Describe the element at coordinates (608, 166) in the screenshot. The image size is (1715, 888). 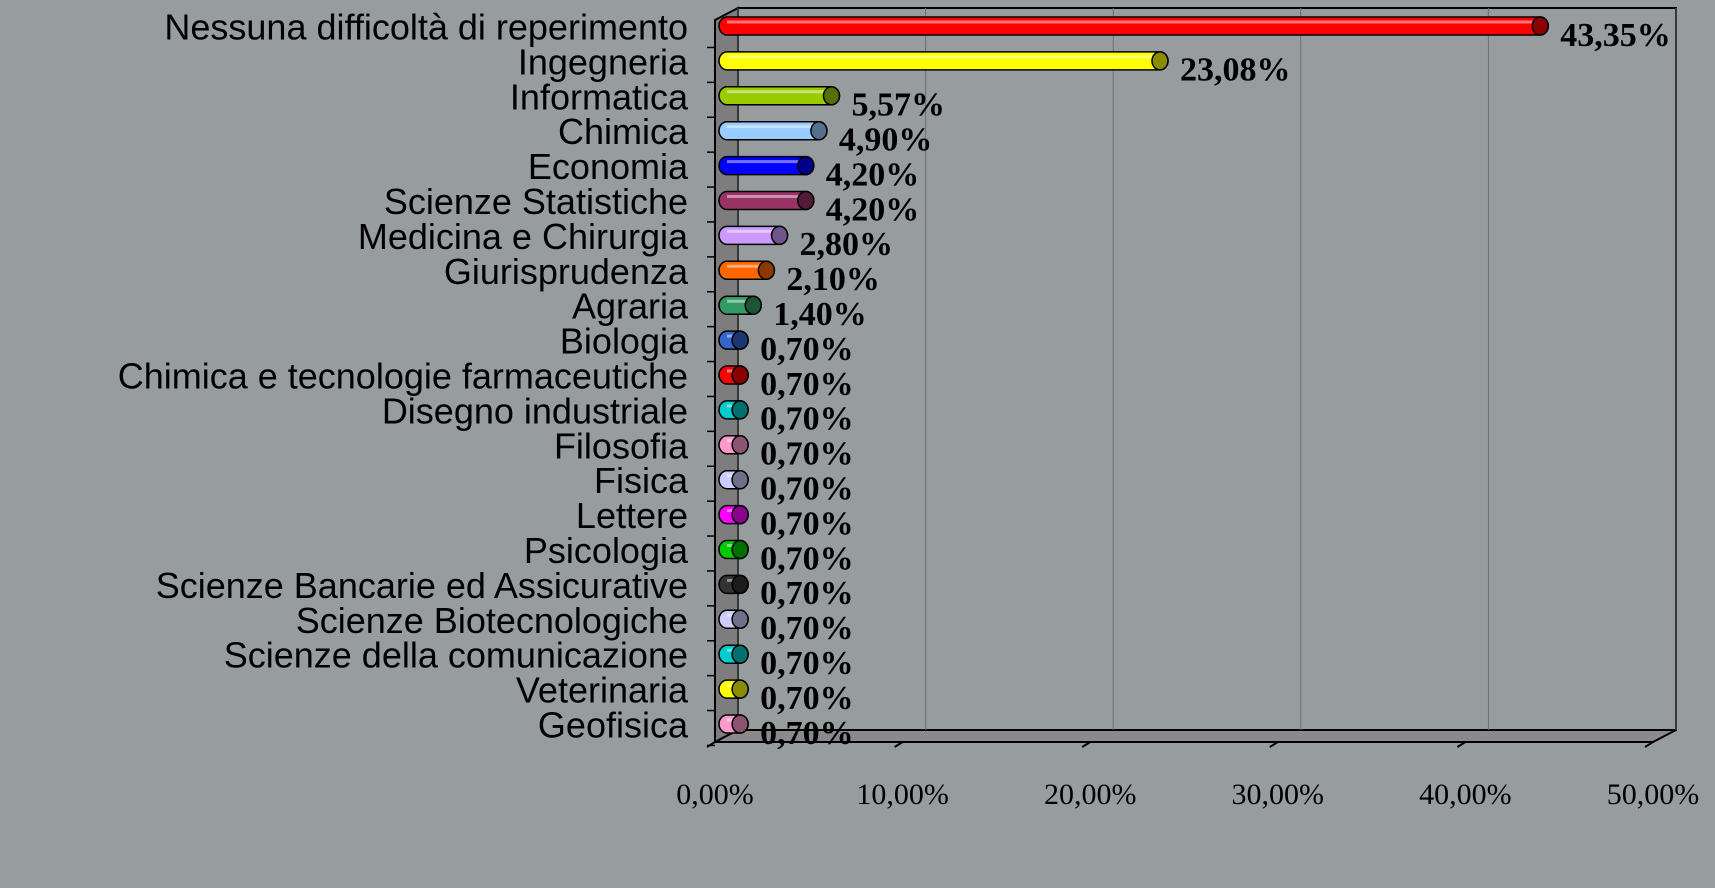
I see `y-tick-label: Economia` at that location.